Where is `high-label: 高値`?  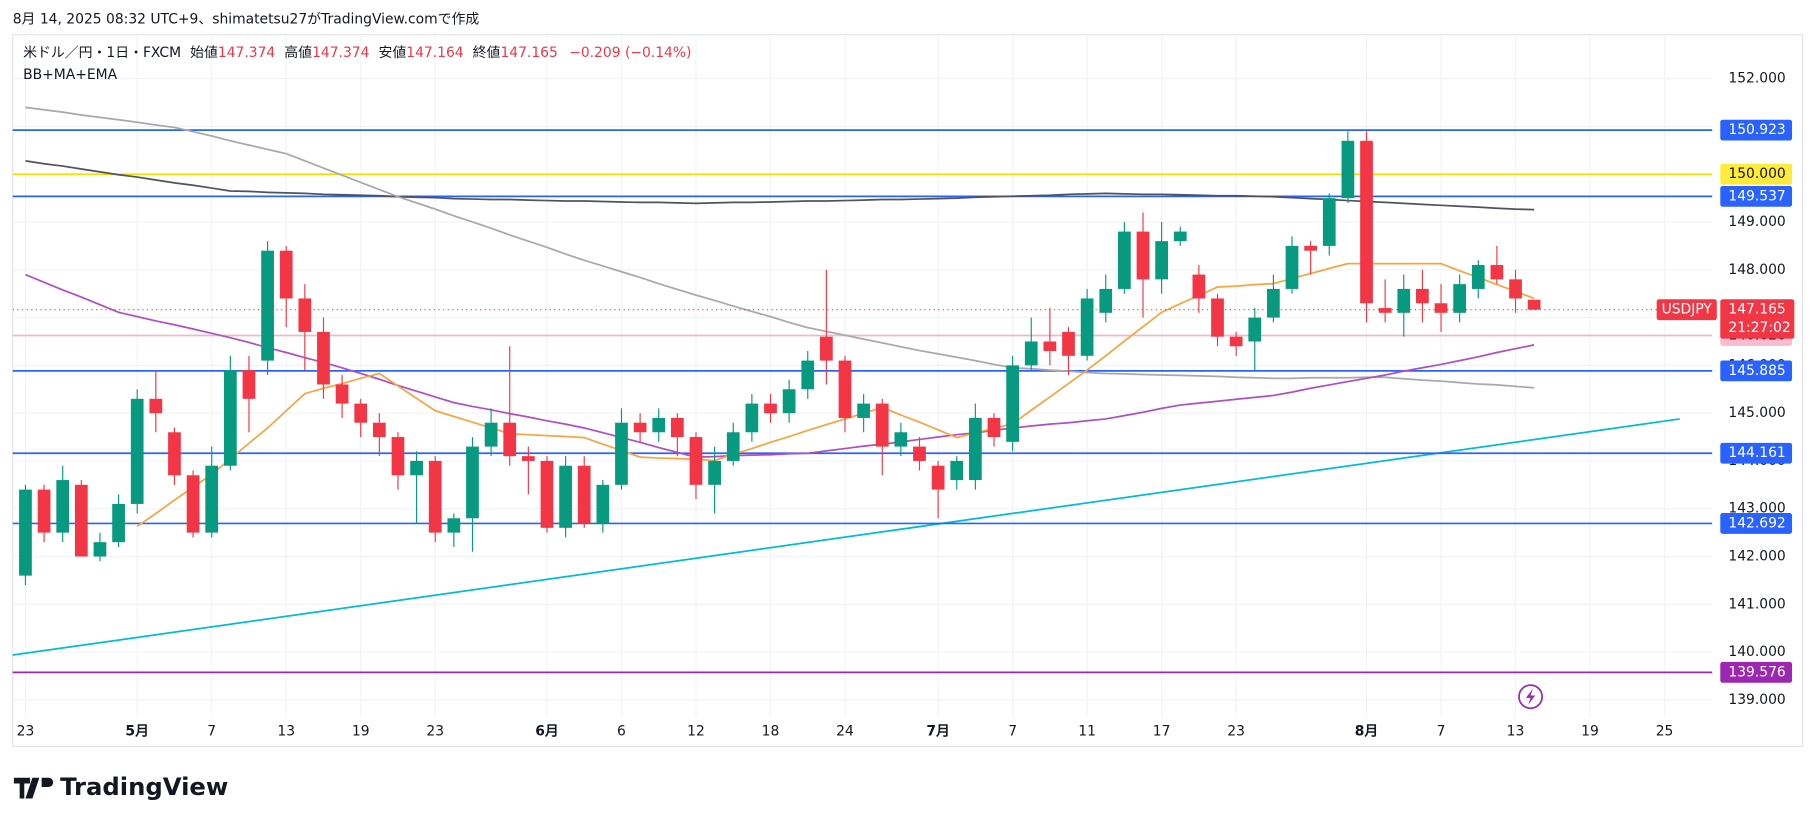
high-label: 高値 is located at coordinates (298, 52).